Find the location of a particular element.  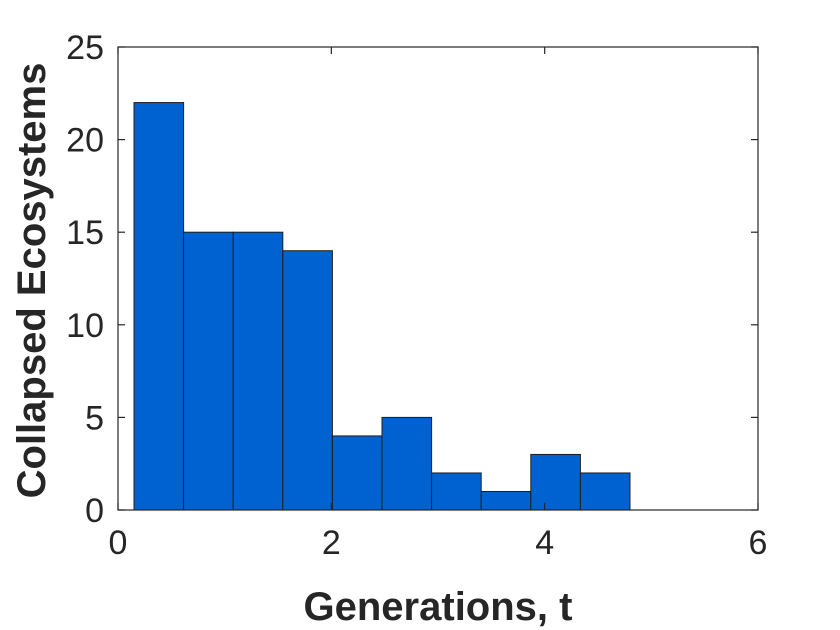

x-axis-label: Generations, t is located at coordinates (438, 607).